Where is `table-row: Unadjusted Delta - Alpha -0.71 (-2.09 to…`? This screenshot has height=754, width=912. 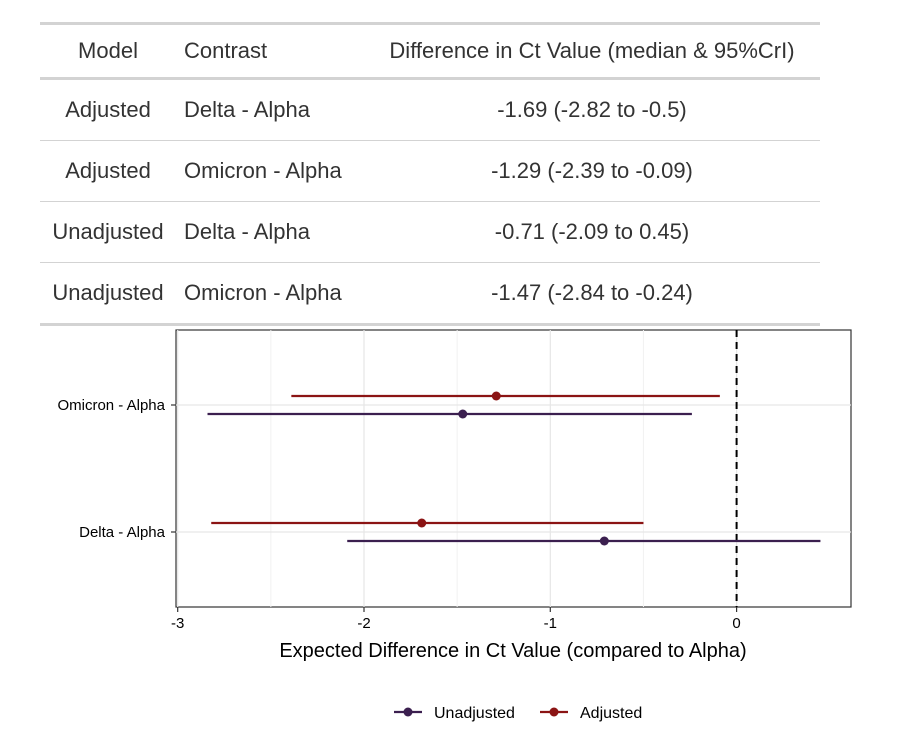
table-row: Unadjusted Delta - Alpha -0.71 (-2.09 to… is located at coordinates (430, 231).